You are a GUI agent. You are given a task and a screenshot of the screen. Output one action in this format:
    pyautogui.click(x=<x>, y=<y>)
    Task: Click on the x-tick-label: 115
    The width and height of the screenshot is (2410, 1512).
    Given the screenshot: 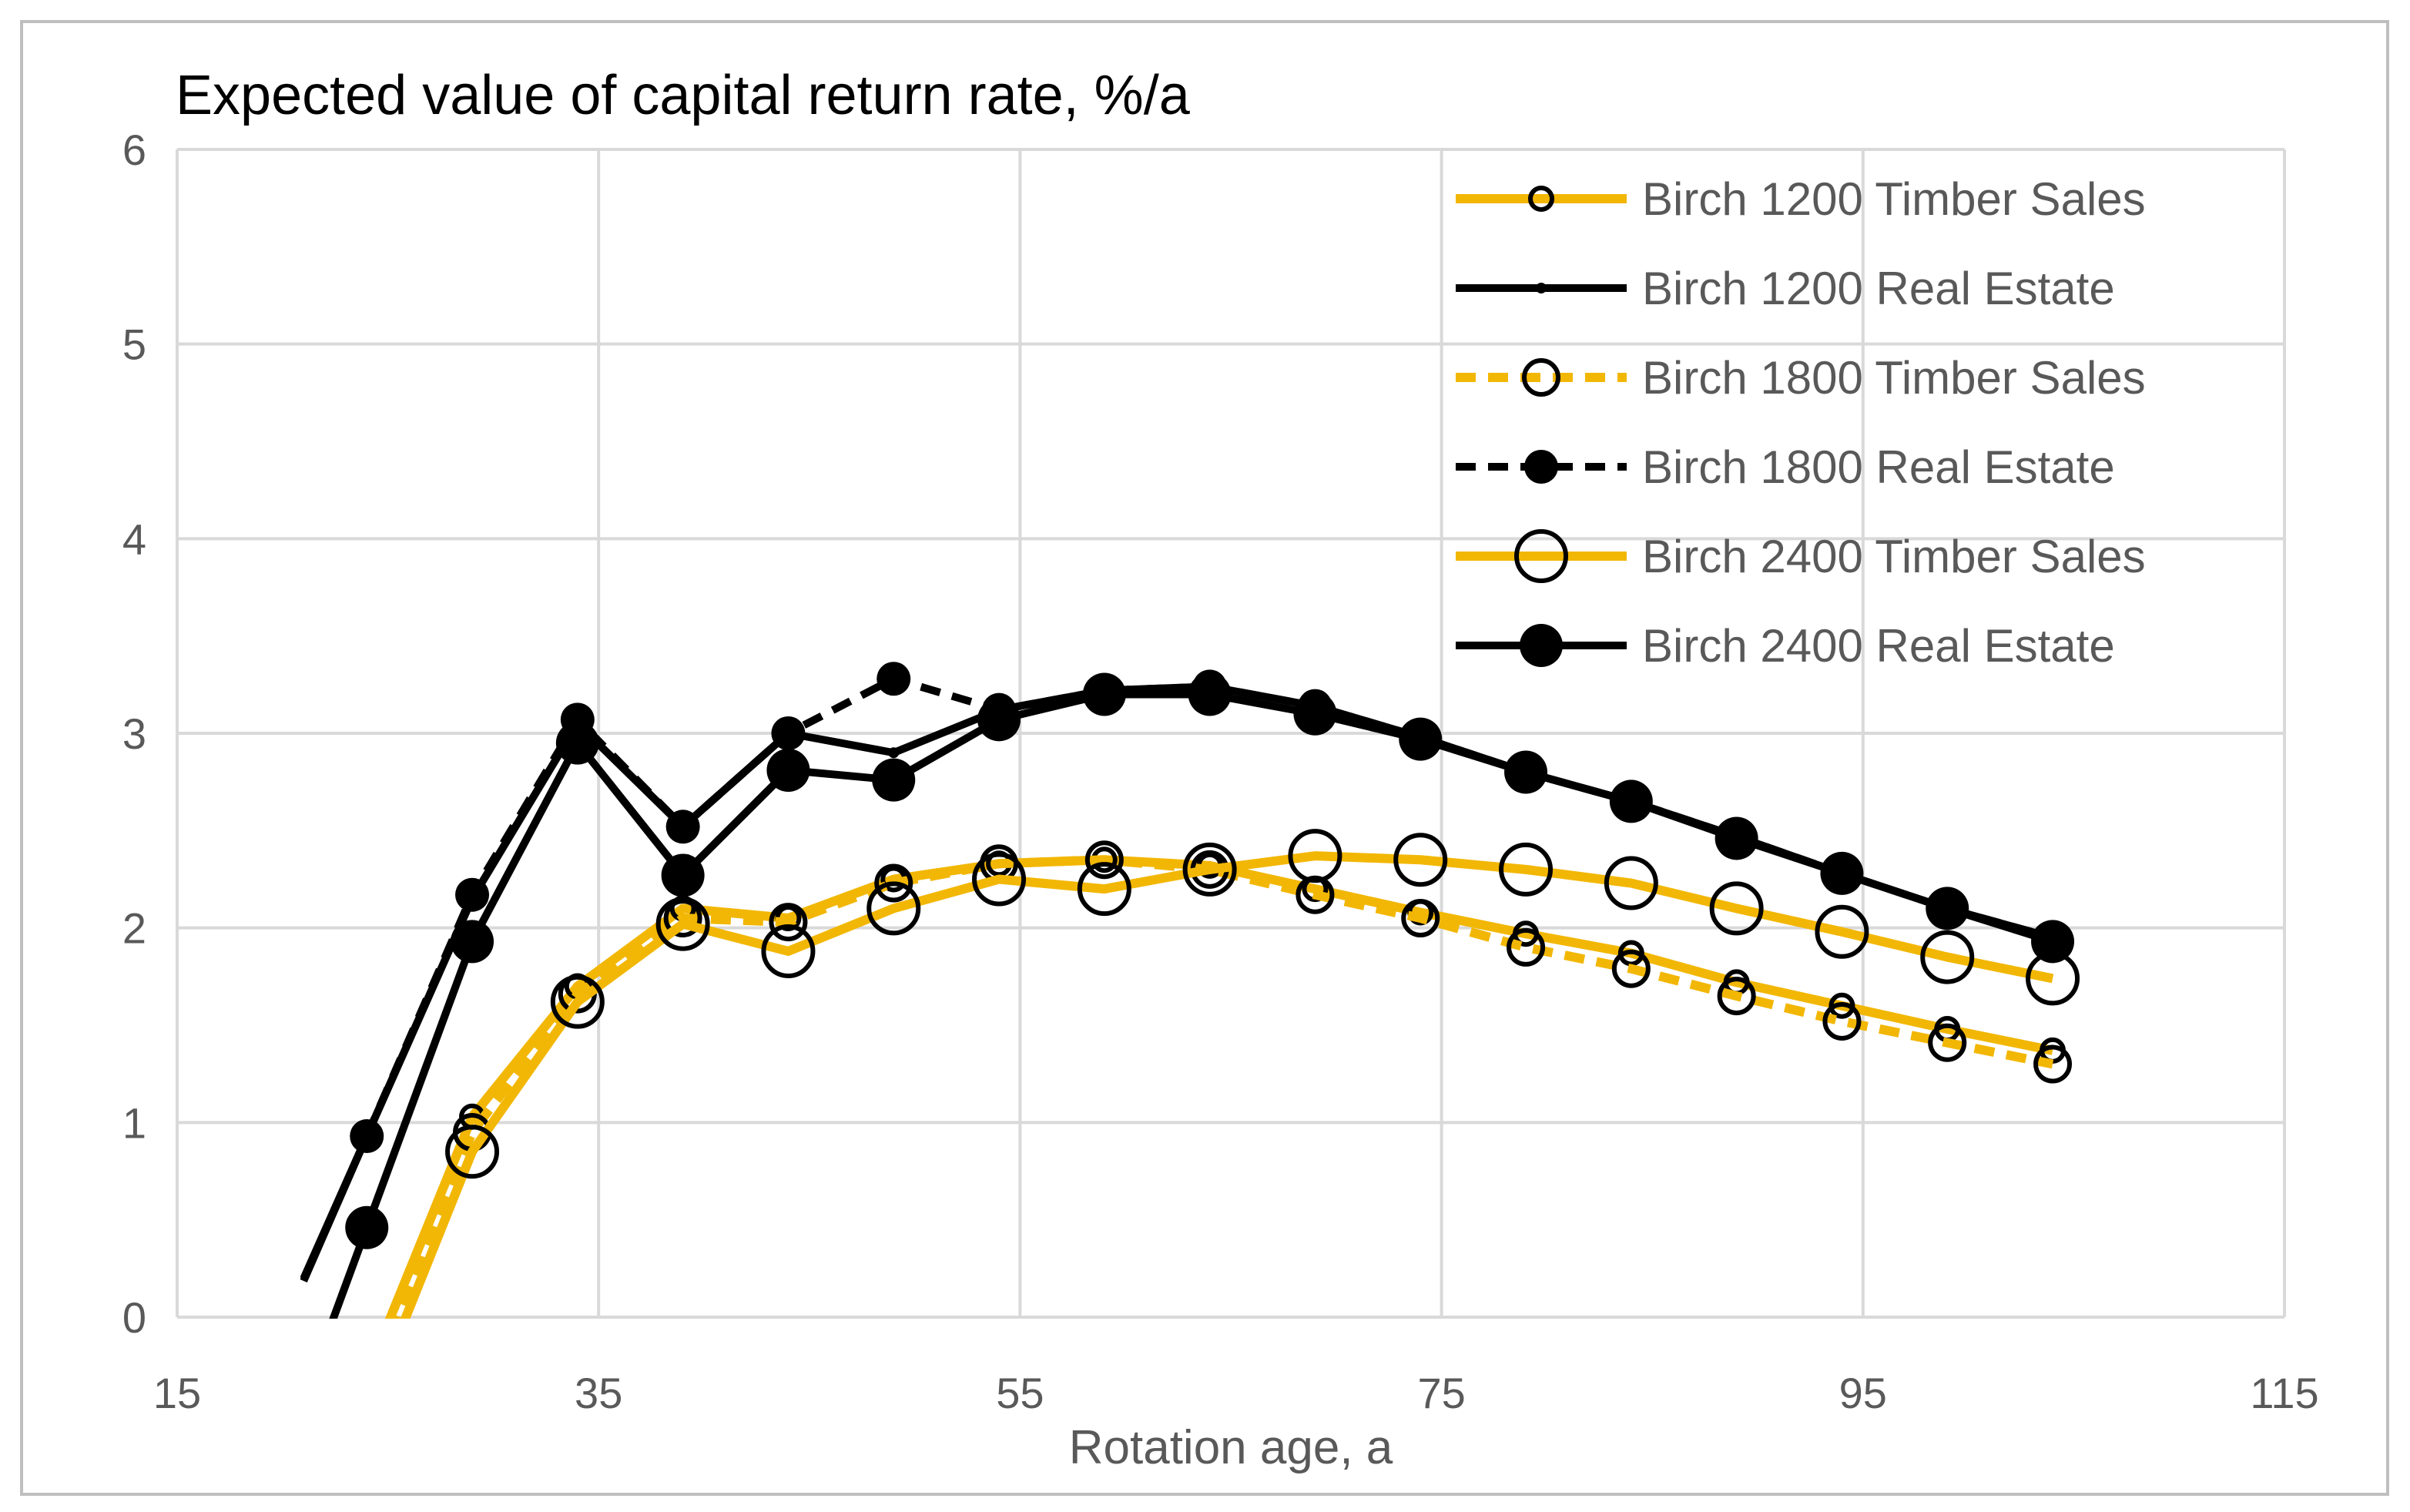 What is the action you would take?
    pyautogui.click(x=2284, y=1393)
    